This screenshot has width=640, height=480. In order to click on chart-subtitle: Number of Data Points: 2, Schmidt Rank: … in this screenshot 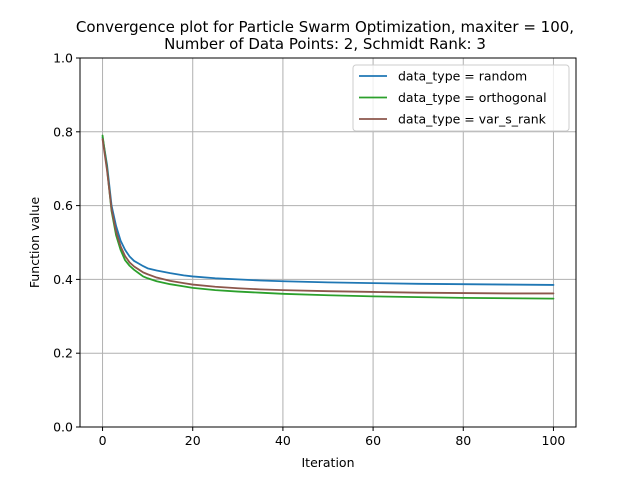, I will do `click(325, 44)`.